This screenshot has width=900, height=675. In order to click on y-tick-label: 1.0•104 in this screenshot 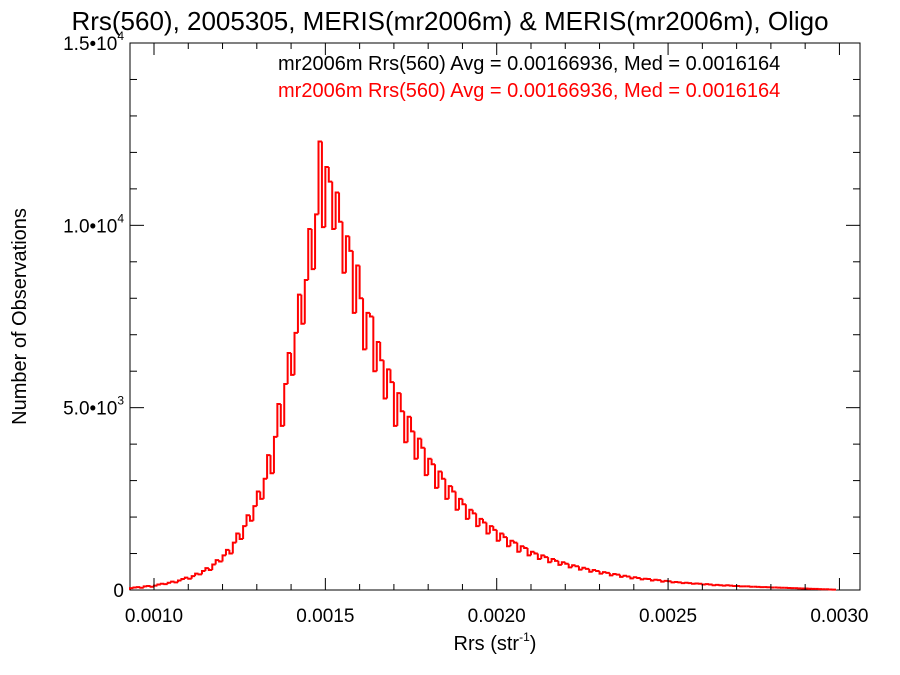, I will do `click(93, 224)`.